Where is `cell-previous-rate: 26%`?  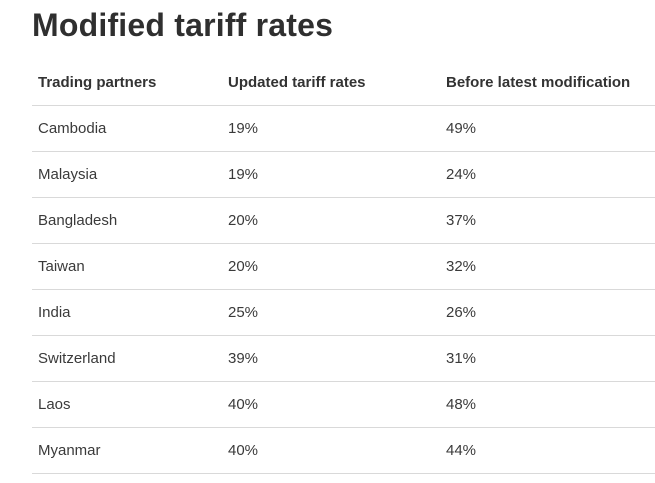
cell-previous-rate: 26% is located at coordinates (547, 312).